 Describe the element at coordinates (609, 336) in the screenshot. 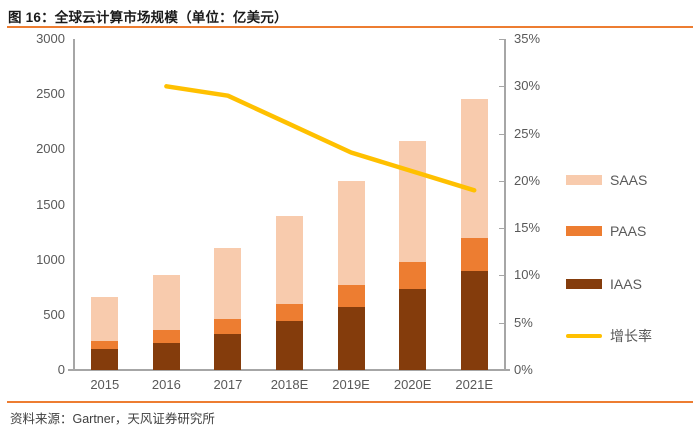

I see `legend-item-growth-rate: 增长率` at that location.